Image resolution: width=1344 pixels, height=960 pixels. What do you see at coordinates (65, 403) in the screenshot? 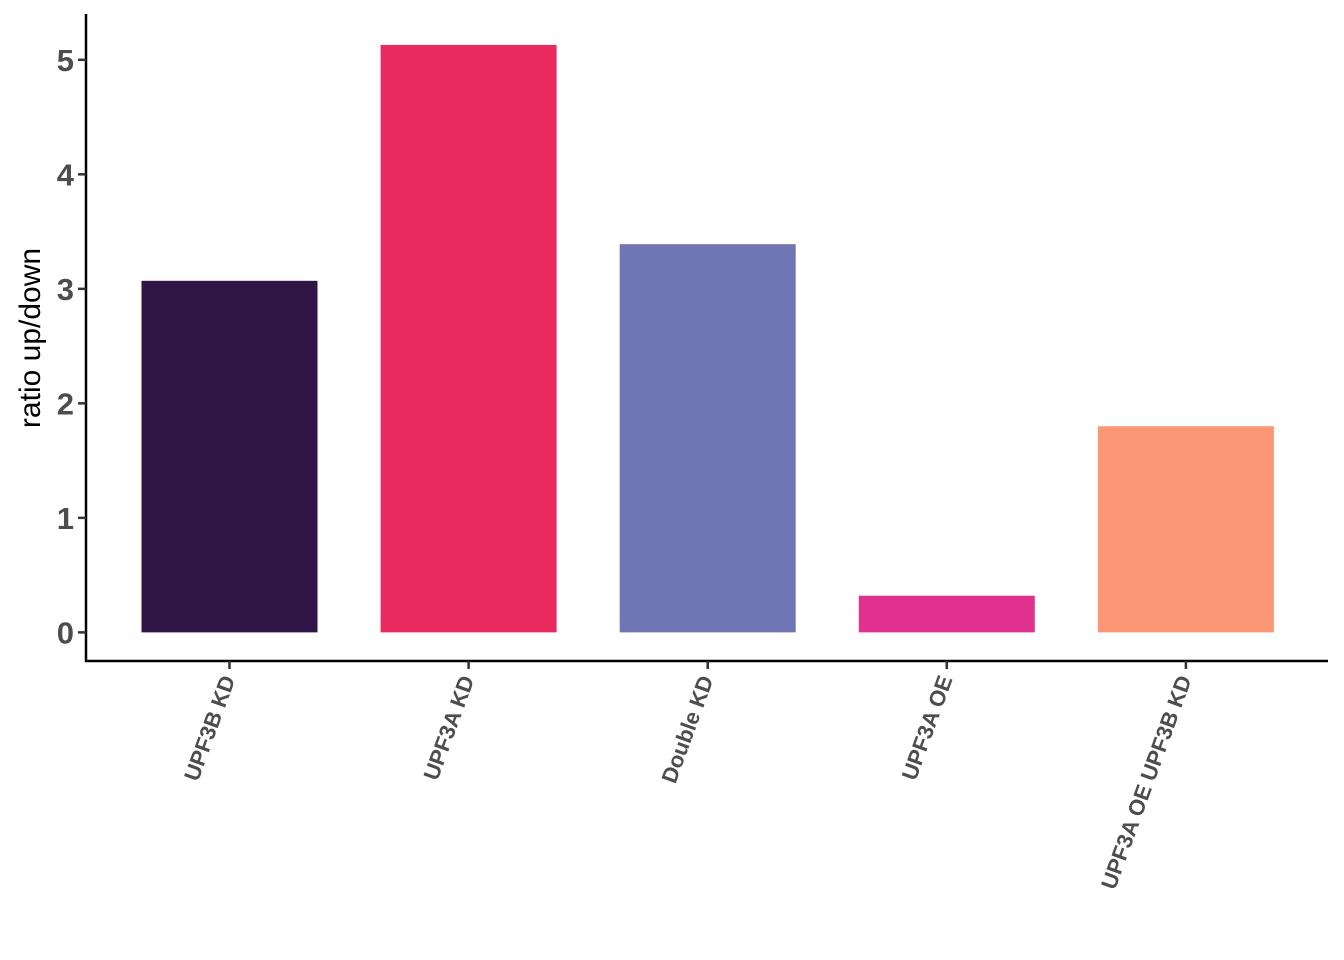
I see `y-tick-label: 2` at bounding box center [65, 403].